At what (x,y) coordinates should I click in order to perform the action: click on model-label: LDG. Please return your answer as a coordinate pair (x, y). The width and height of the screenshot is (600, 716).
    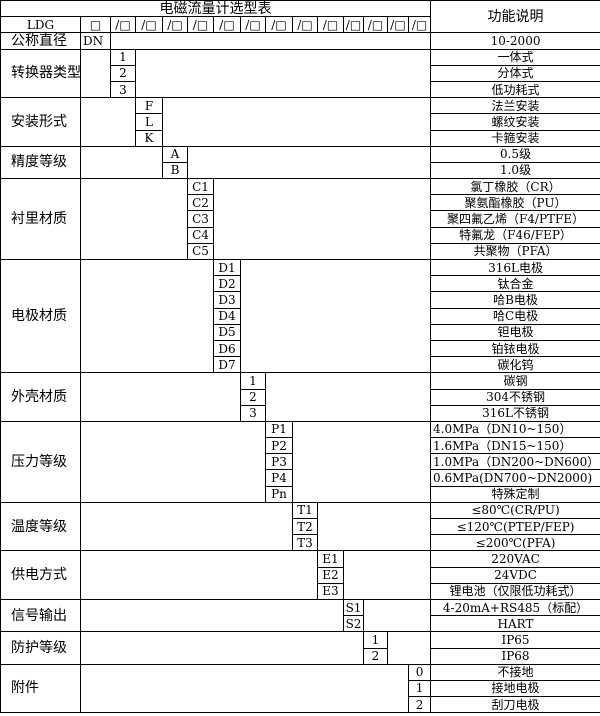
    Looking at the image, I should click on (40, 25).